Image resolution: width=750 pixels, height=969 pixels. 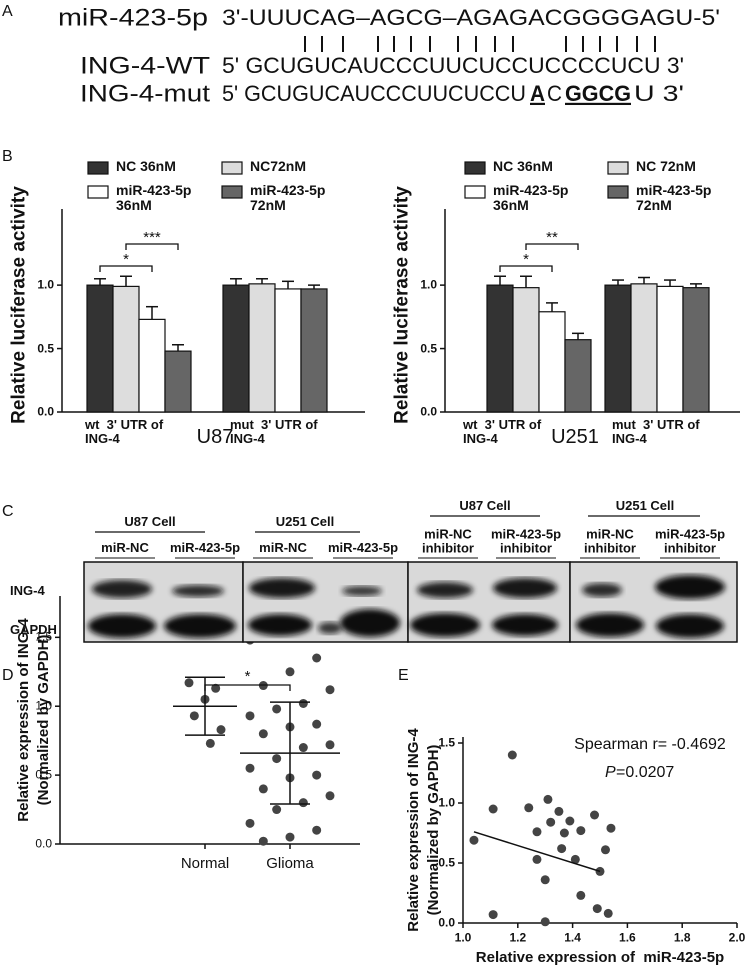 What do you see at coordinates (737, 937) in the screenshot?
I see `x-tick-label: 2.0` at bounding box center [737, 937].